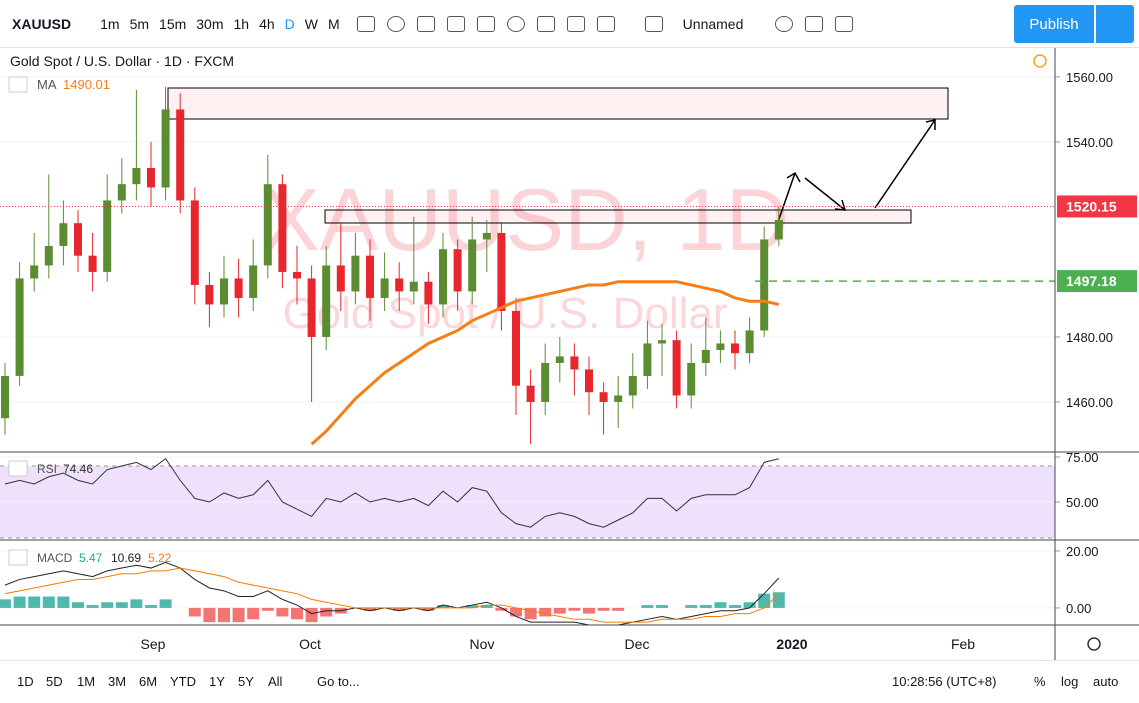 The height and width of the screenshot is (703, 1139). What do you see at coordinates (1040, 61) in the screenshot?
I see `alert-icon` at bounding box center [1040, 61].